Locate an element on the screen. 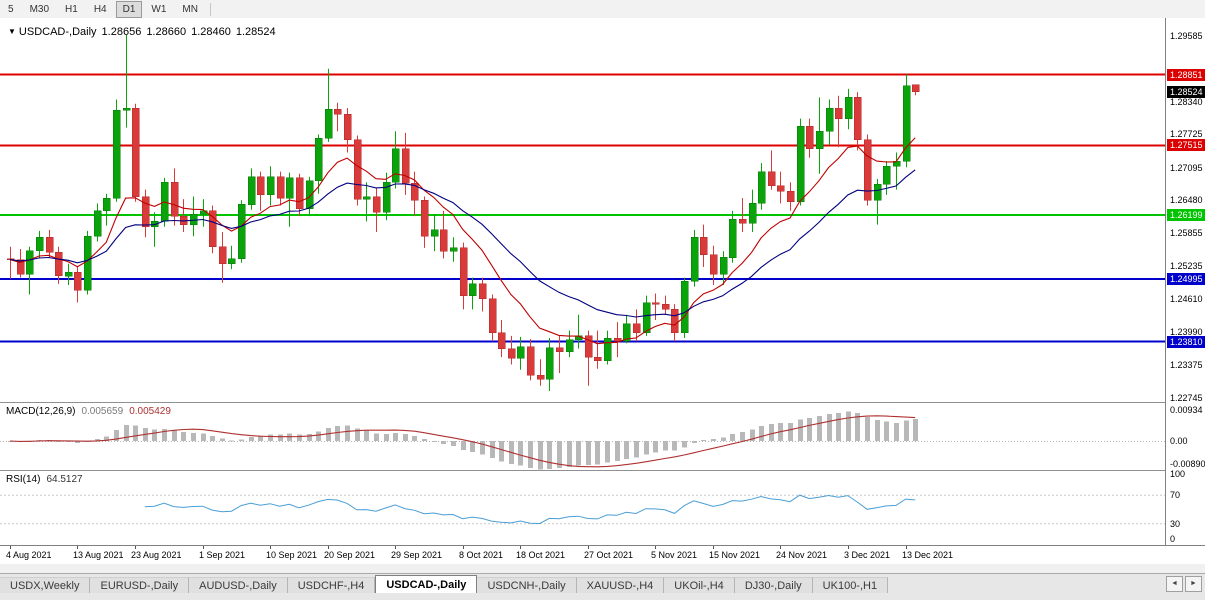 The height and width of the screenshot is (600, 1205). price-axis-label: 1.28340 is located at coordinates (1186, 102).